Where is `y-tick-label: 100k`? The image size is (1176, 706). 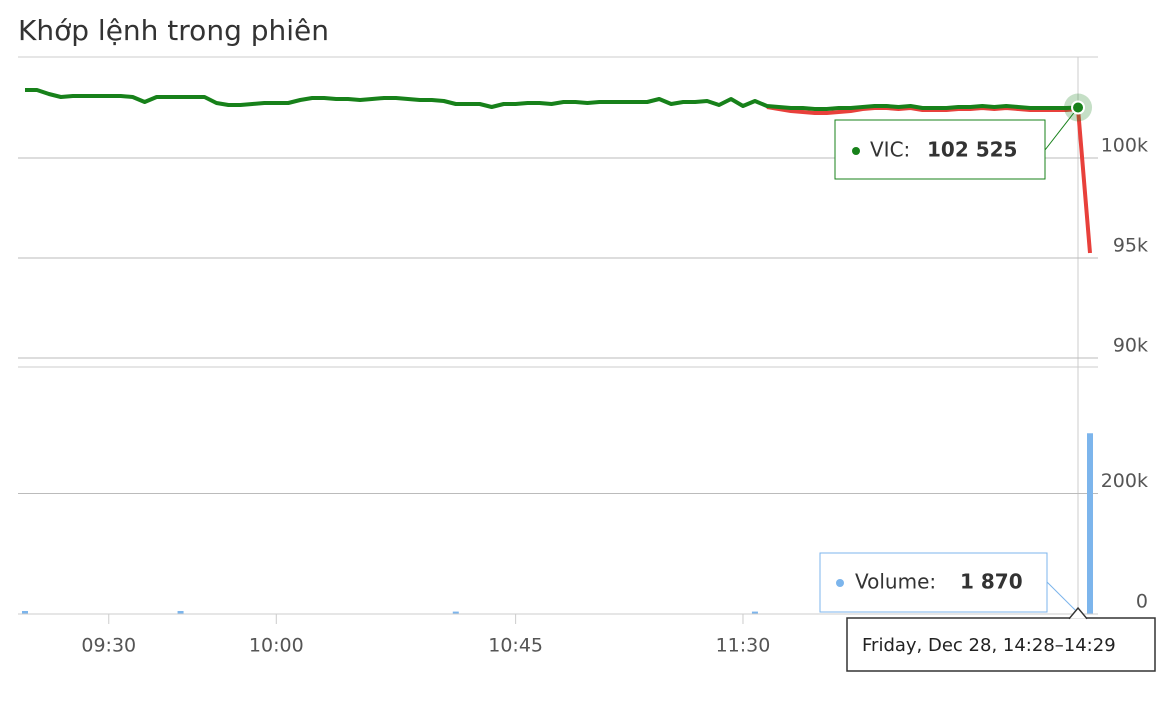 y-tick-label: 100k is located at coordinates (1124, 146).